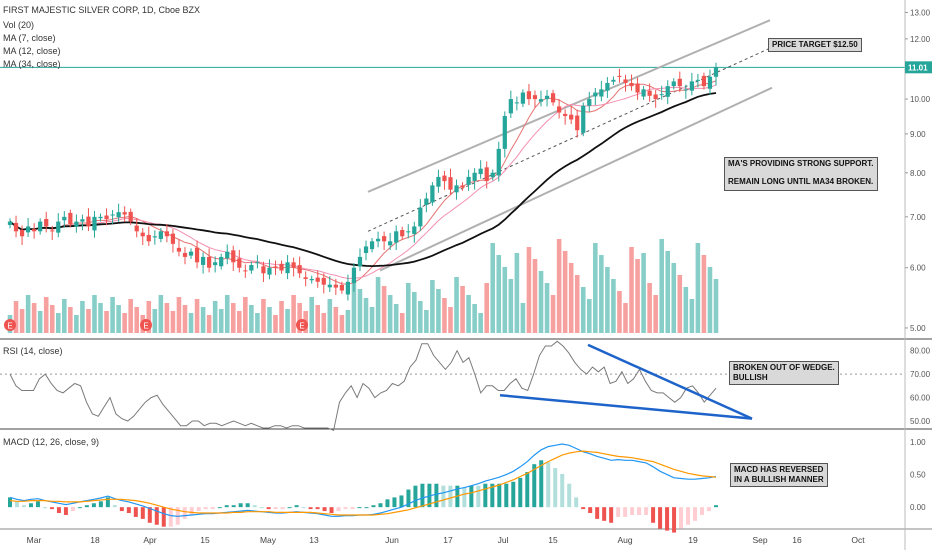  I want to click on date-tick-label: 16, so click(797, 540).